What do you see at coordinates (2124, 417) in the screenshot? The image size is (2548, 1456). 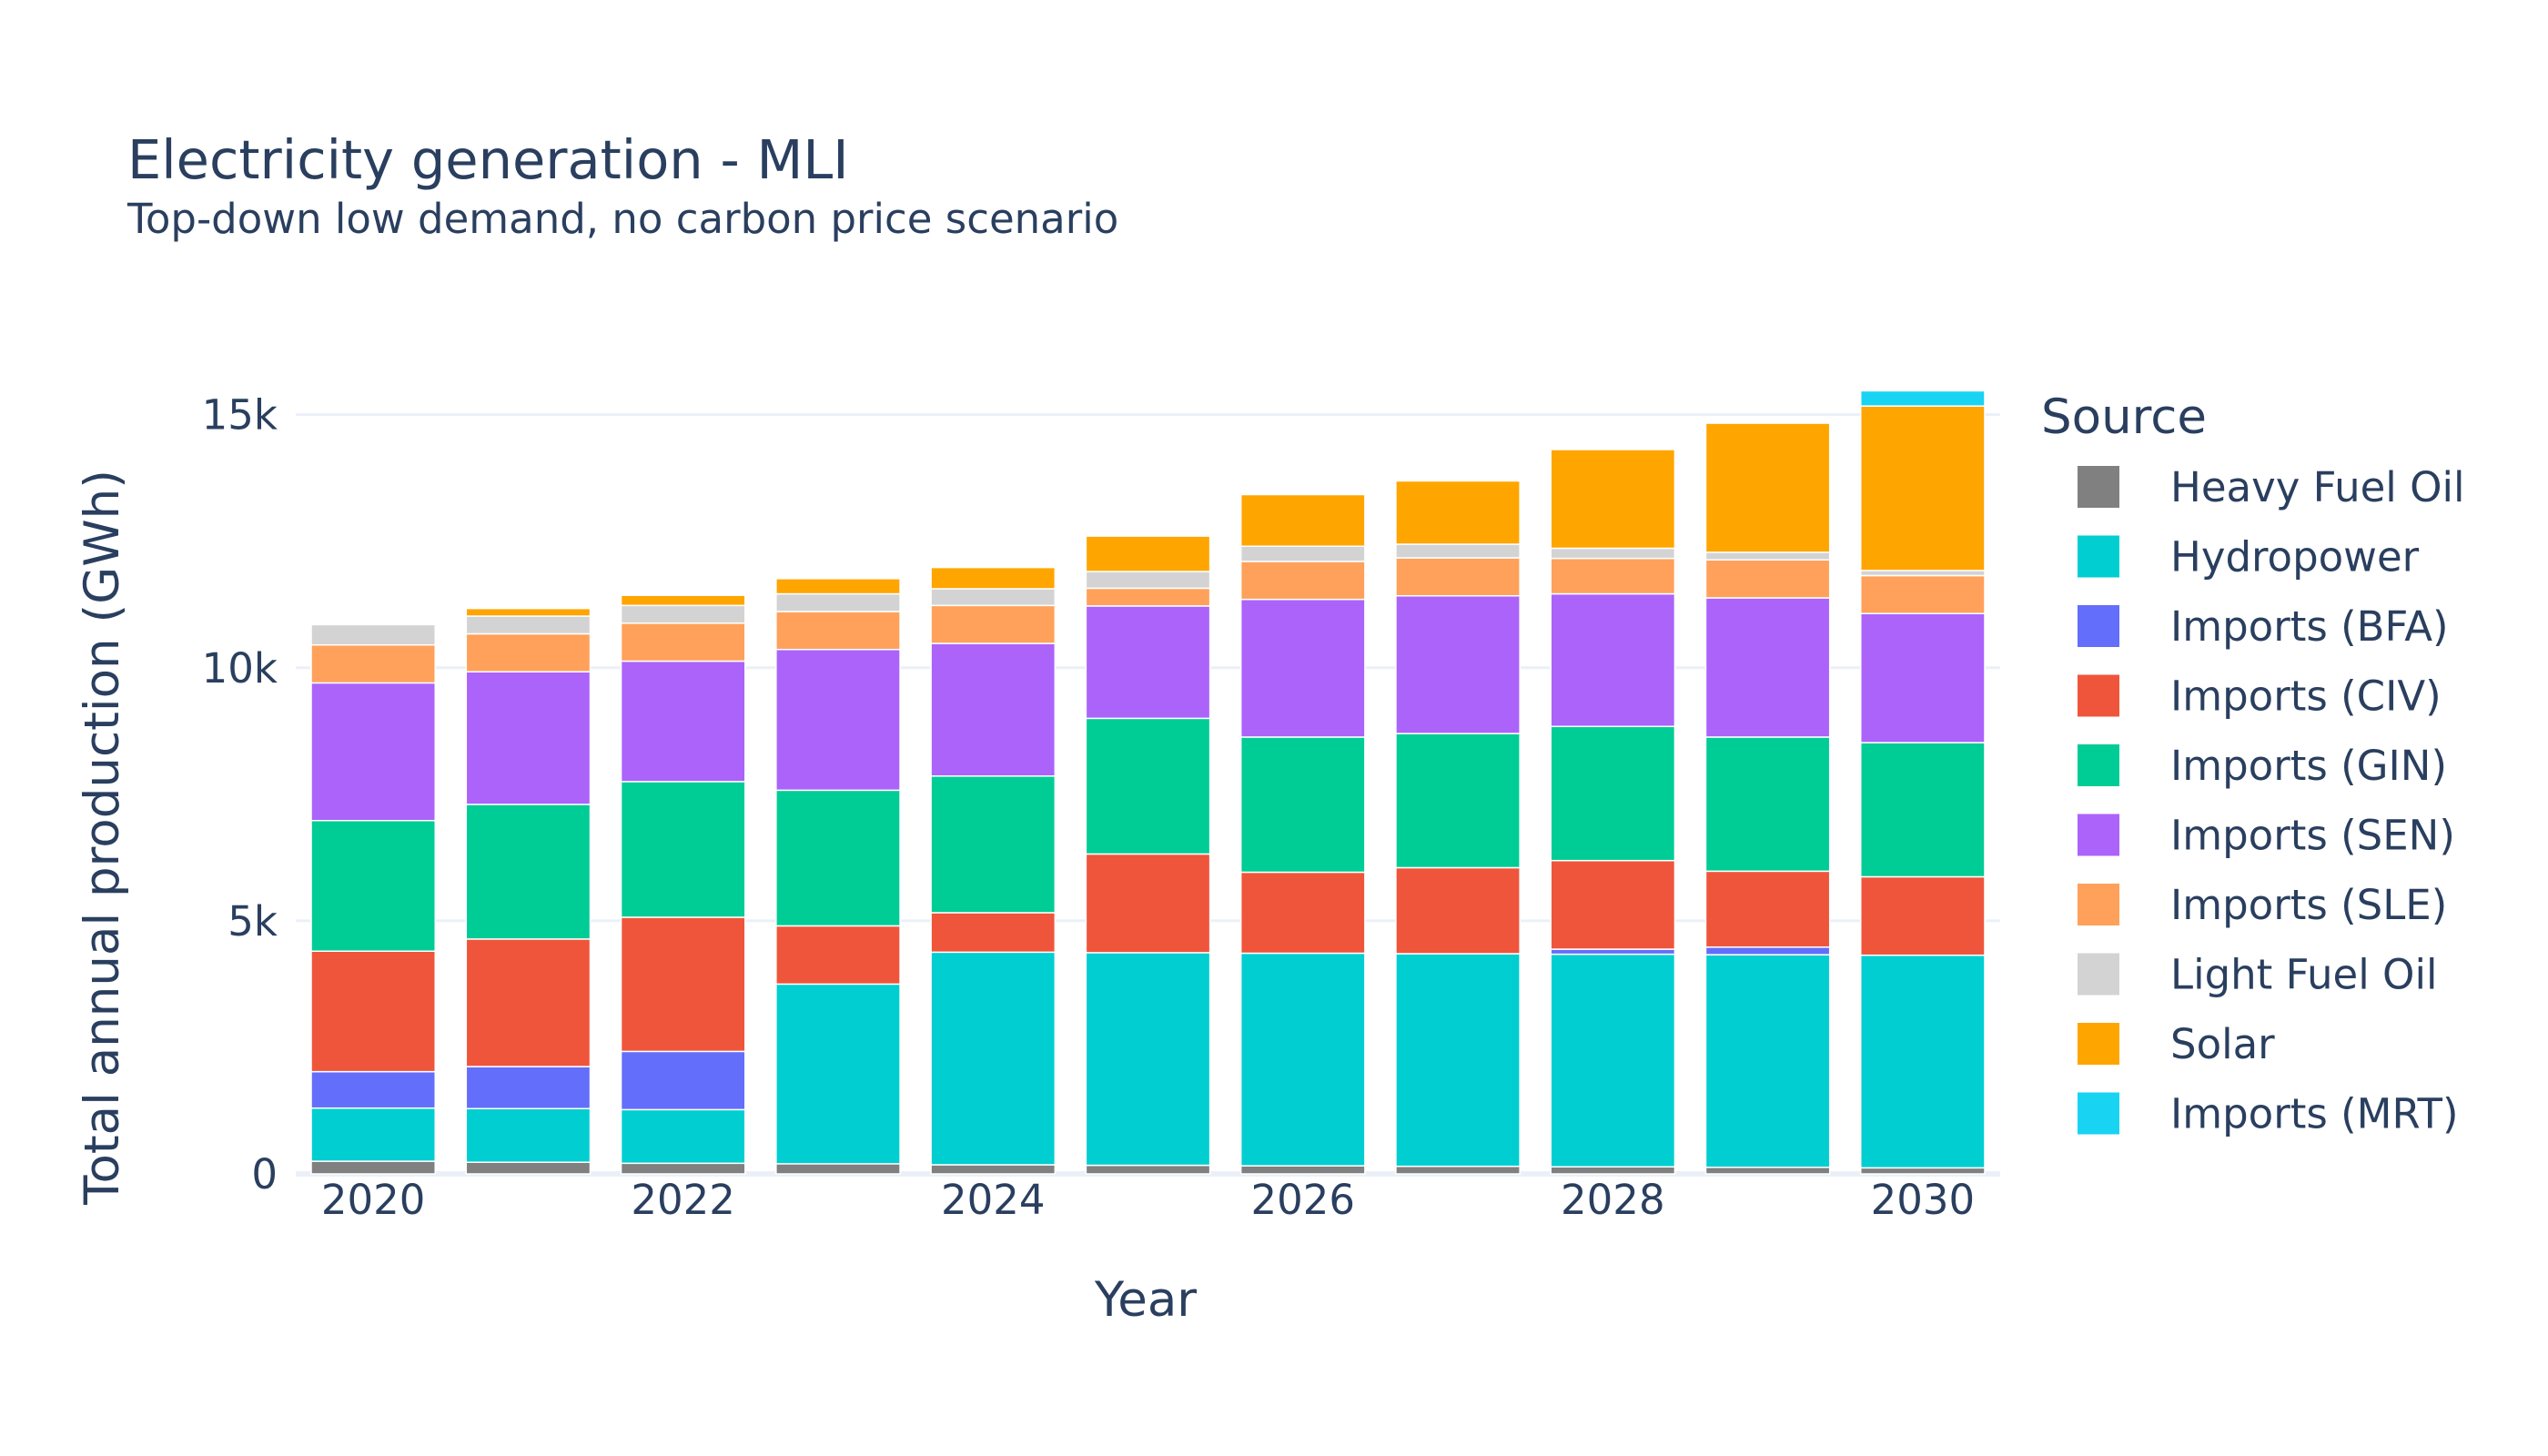 I see `legend-title: Source` at bounding box center [2124, 417].